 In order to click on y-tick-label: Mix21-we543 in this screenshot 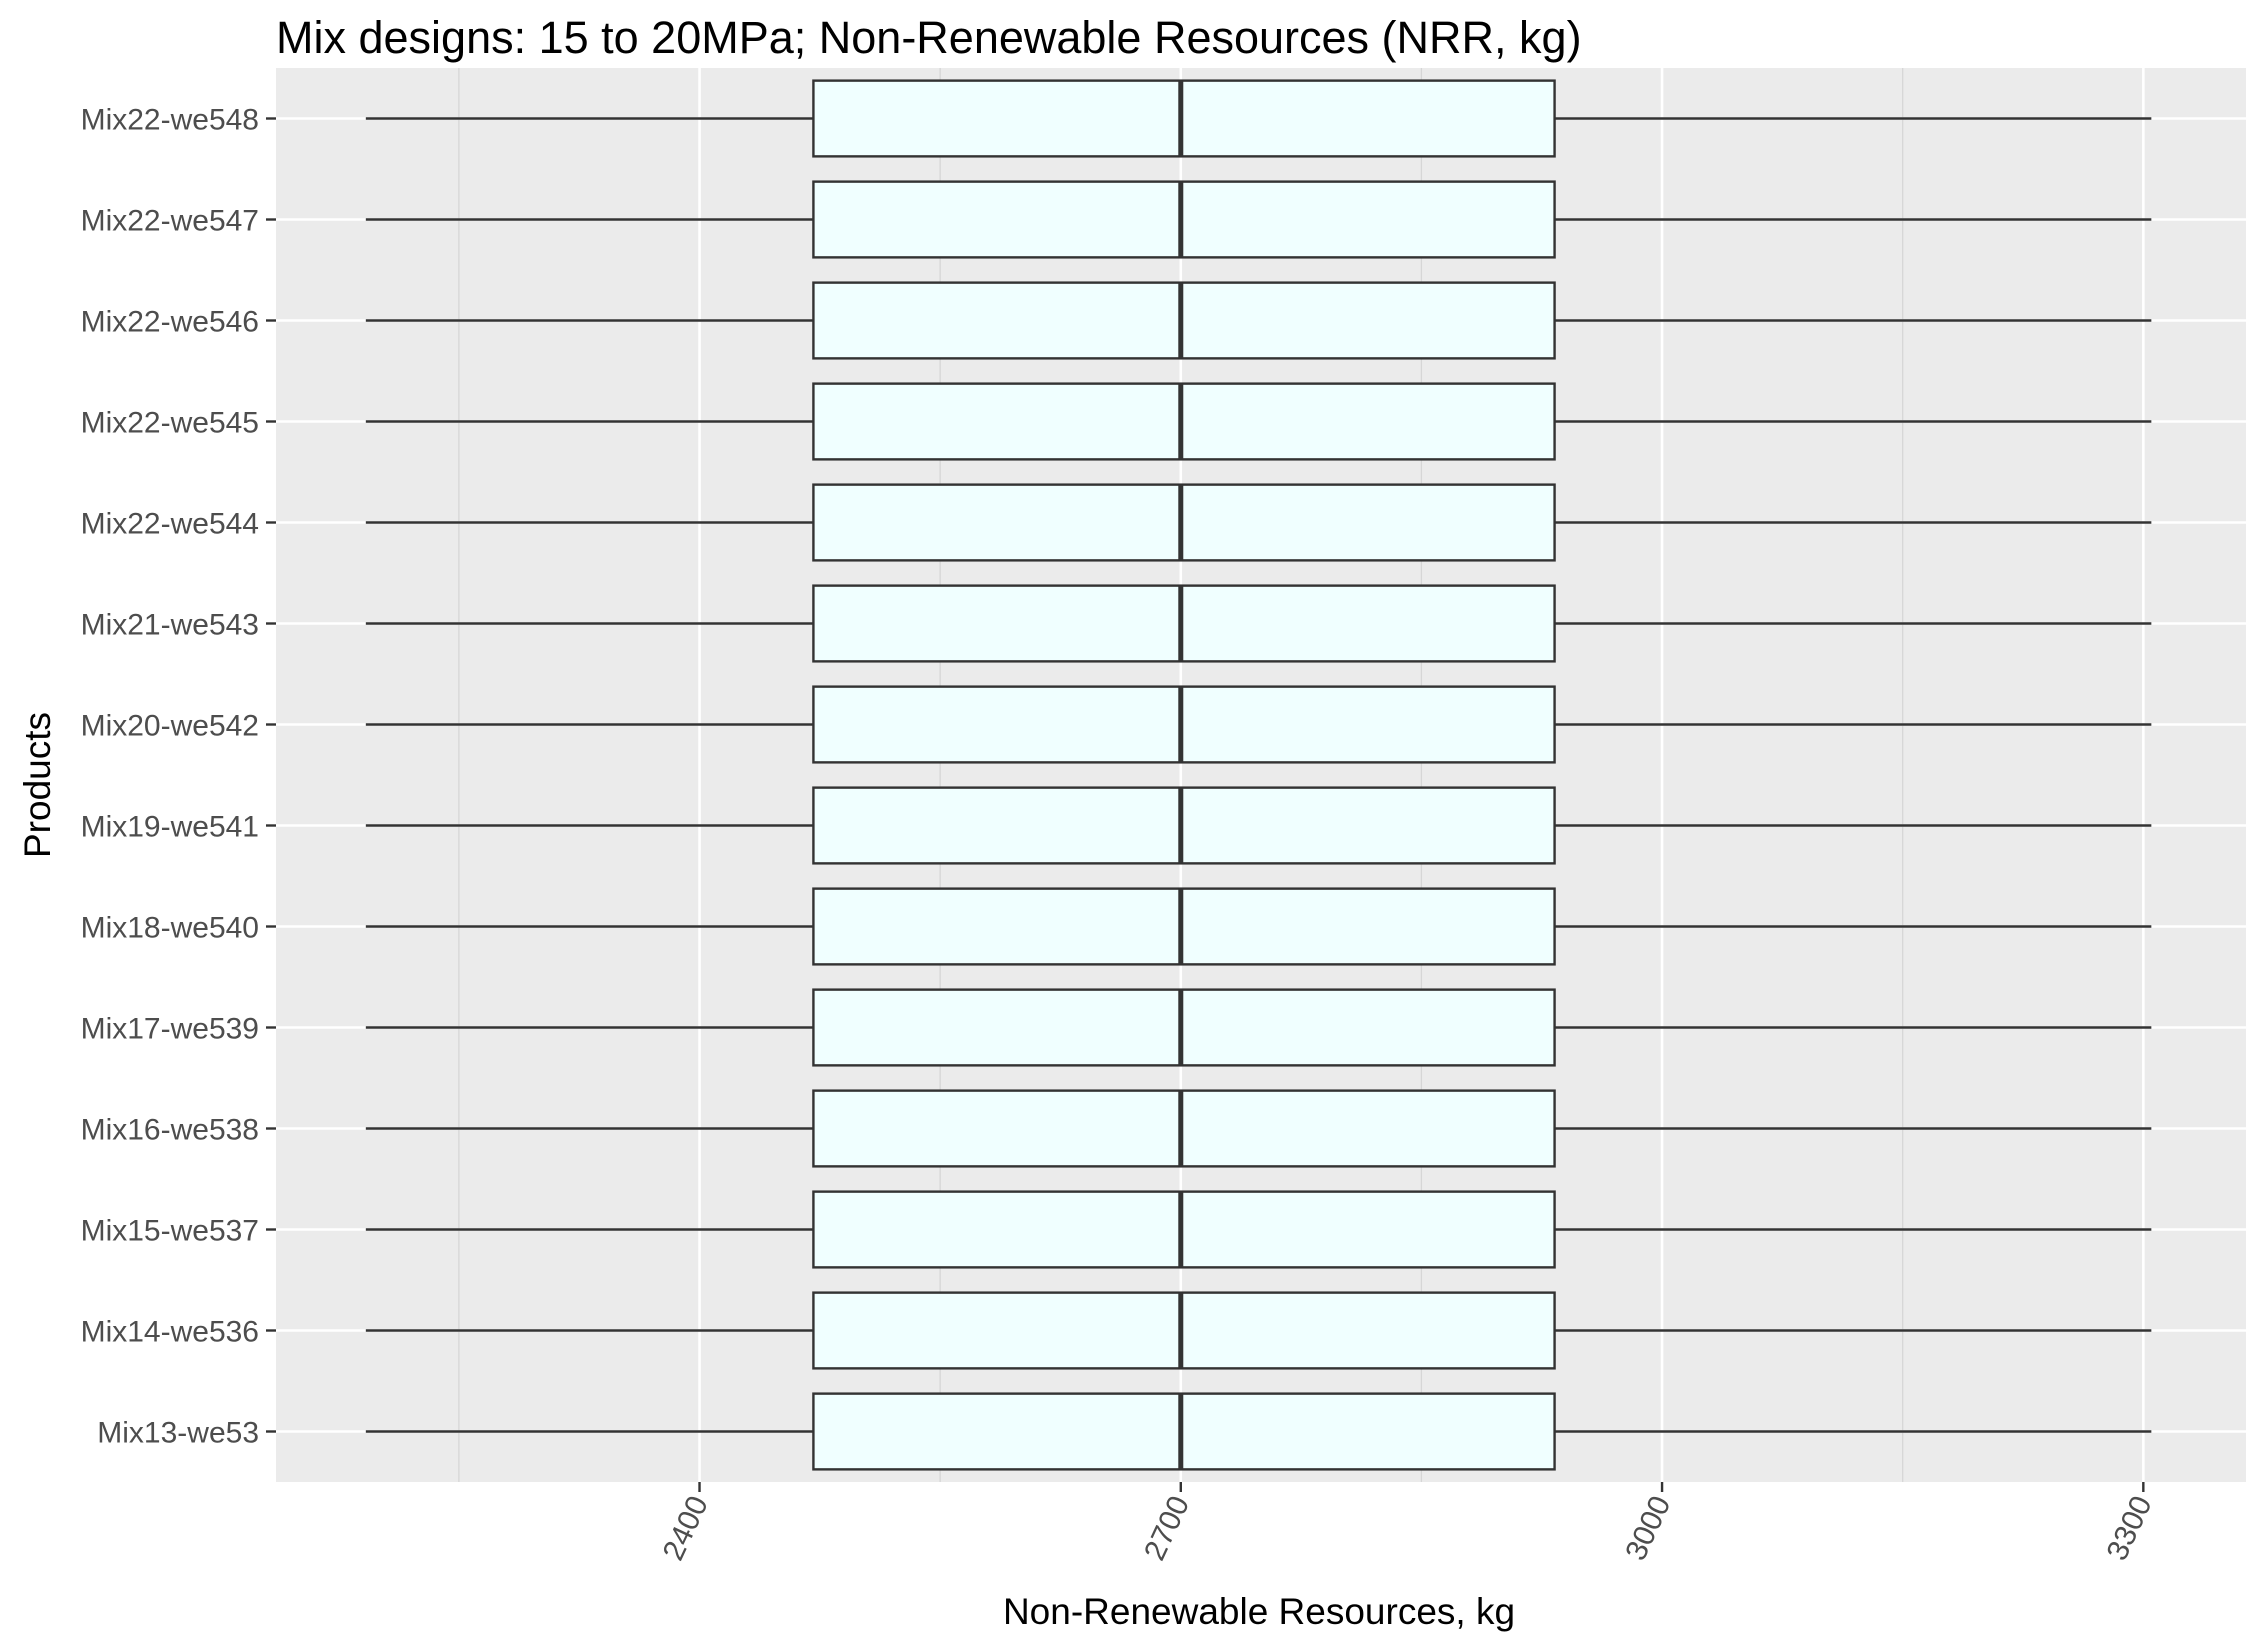, I will do `click(170, 625)`.